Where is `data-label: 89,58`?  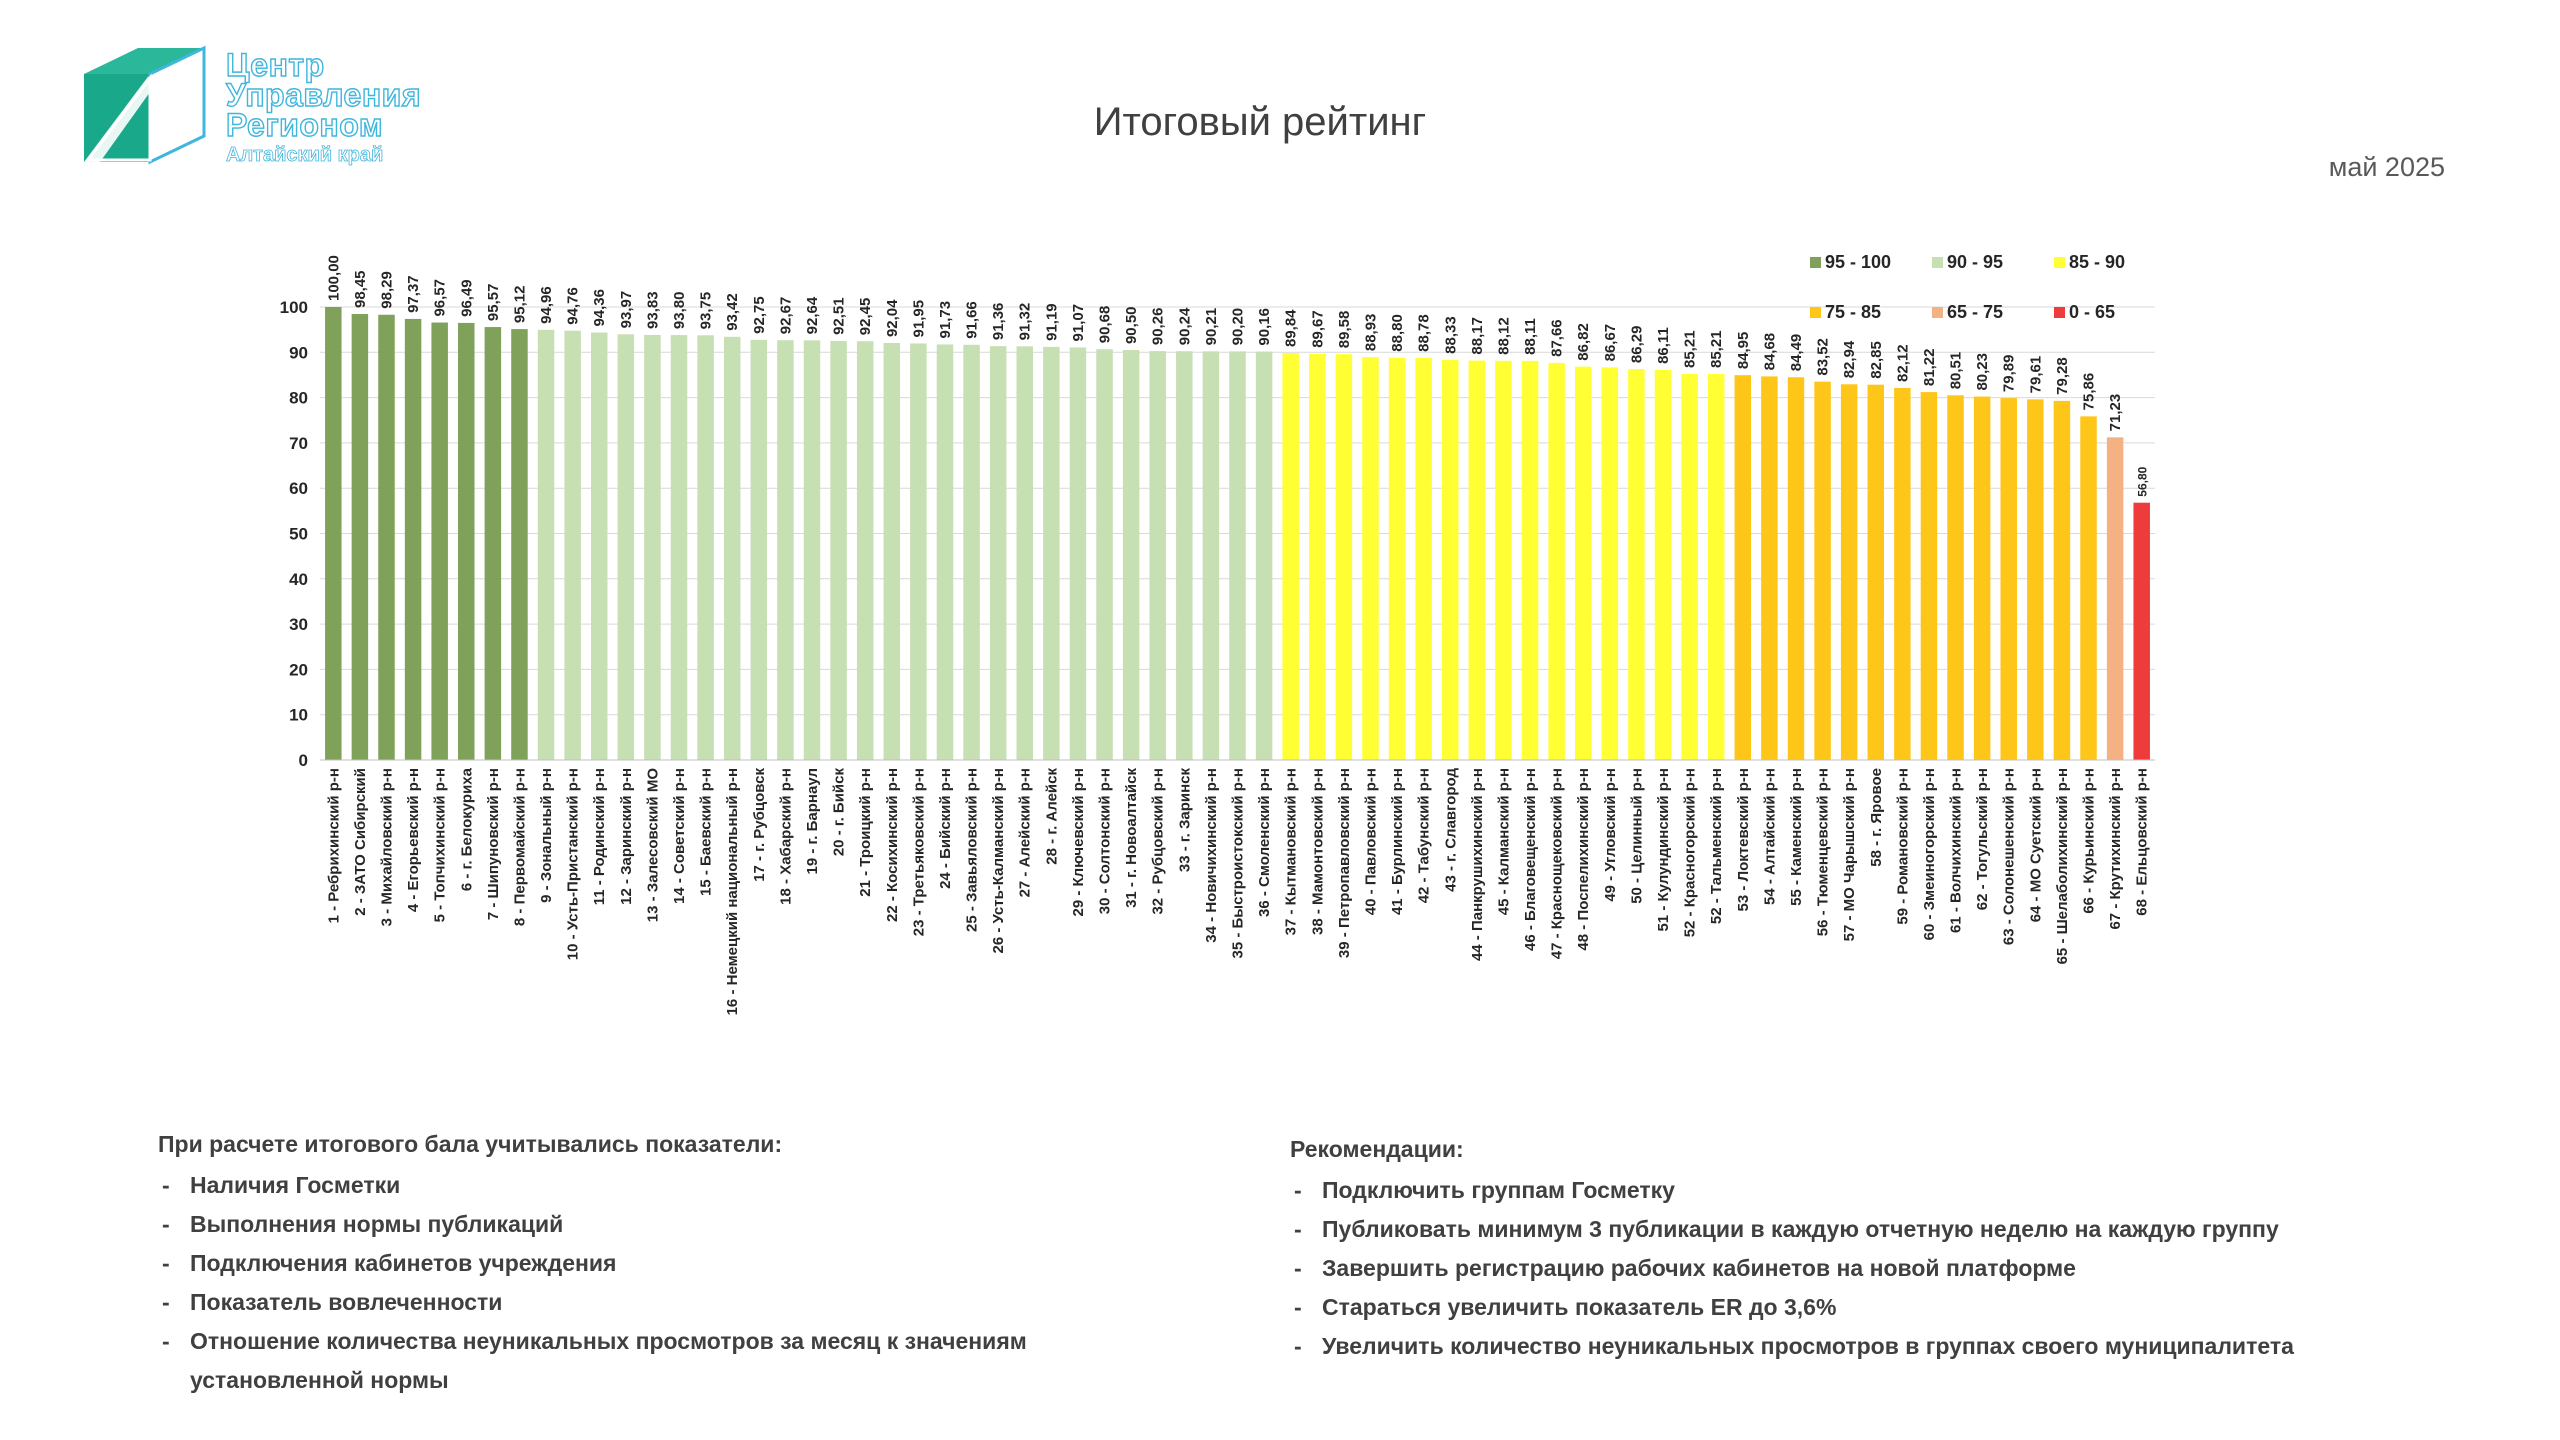 data-label: 89,58 is located at coordinates (1344, 330).